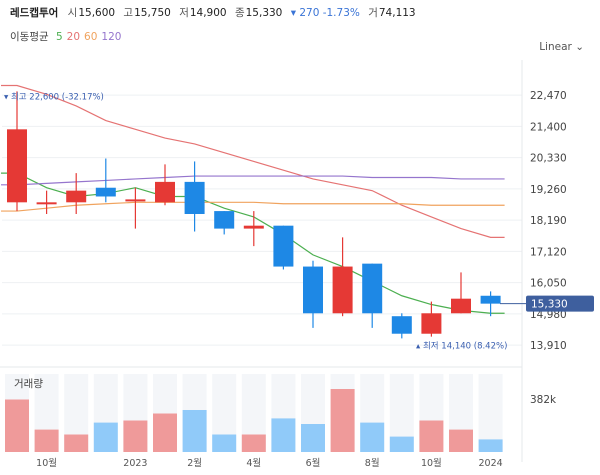 The image size is (600, 475). What do you see at coordinates (208, 13) in the screenshot?
I see `low-value: 14,900` at bounding box center [208, 13].